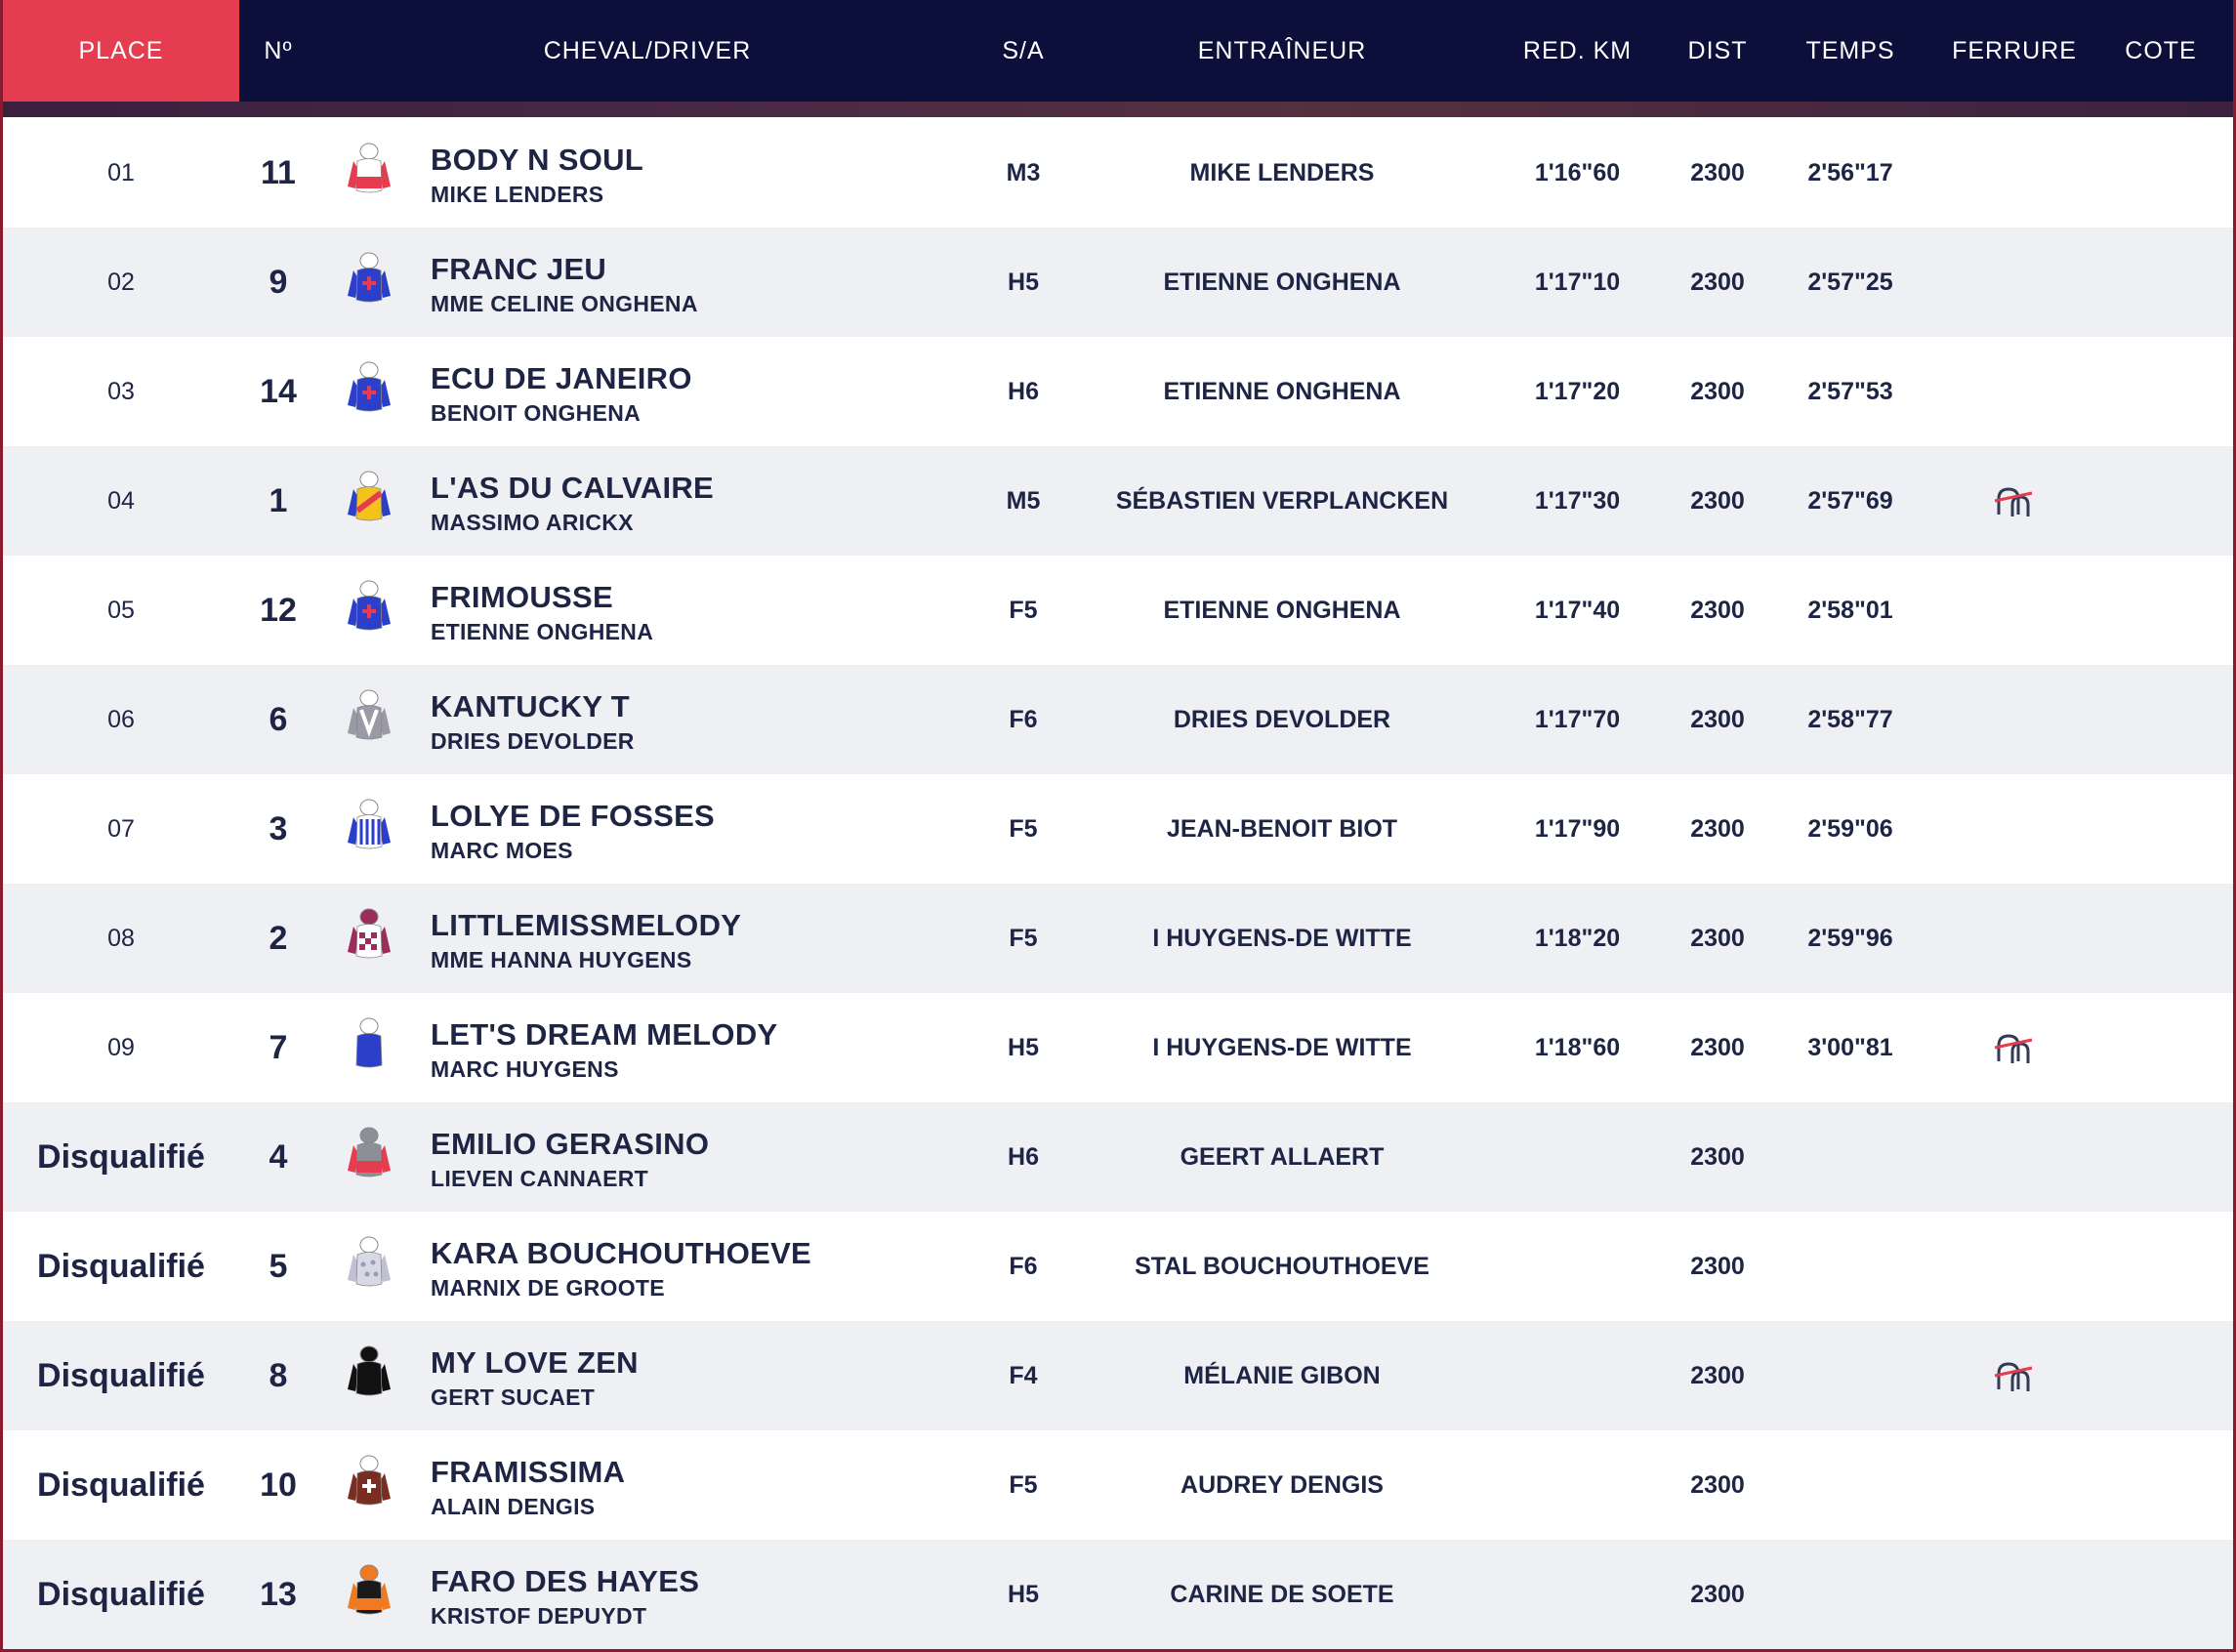  Describe the element at coordinates (1577, 50) in the screenshot. I see `header-red-km: RED. KM` at that location.